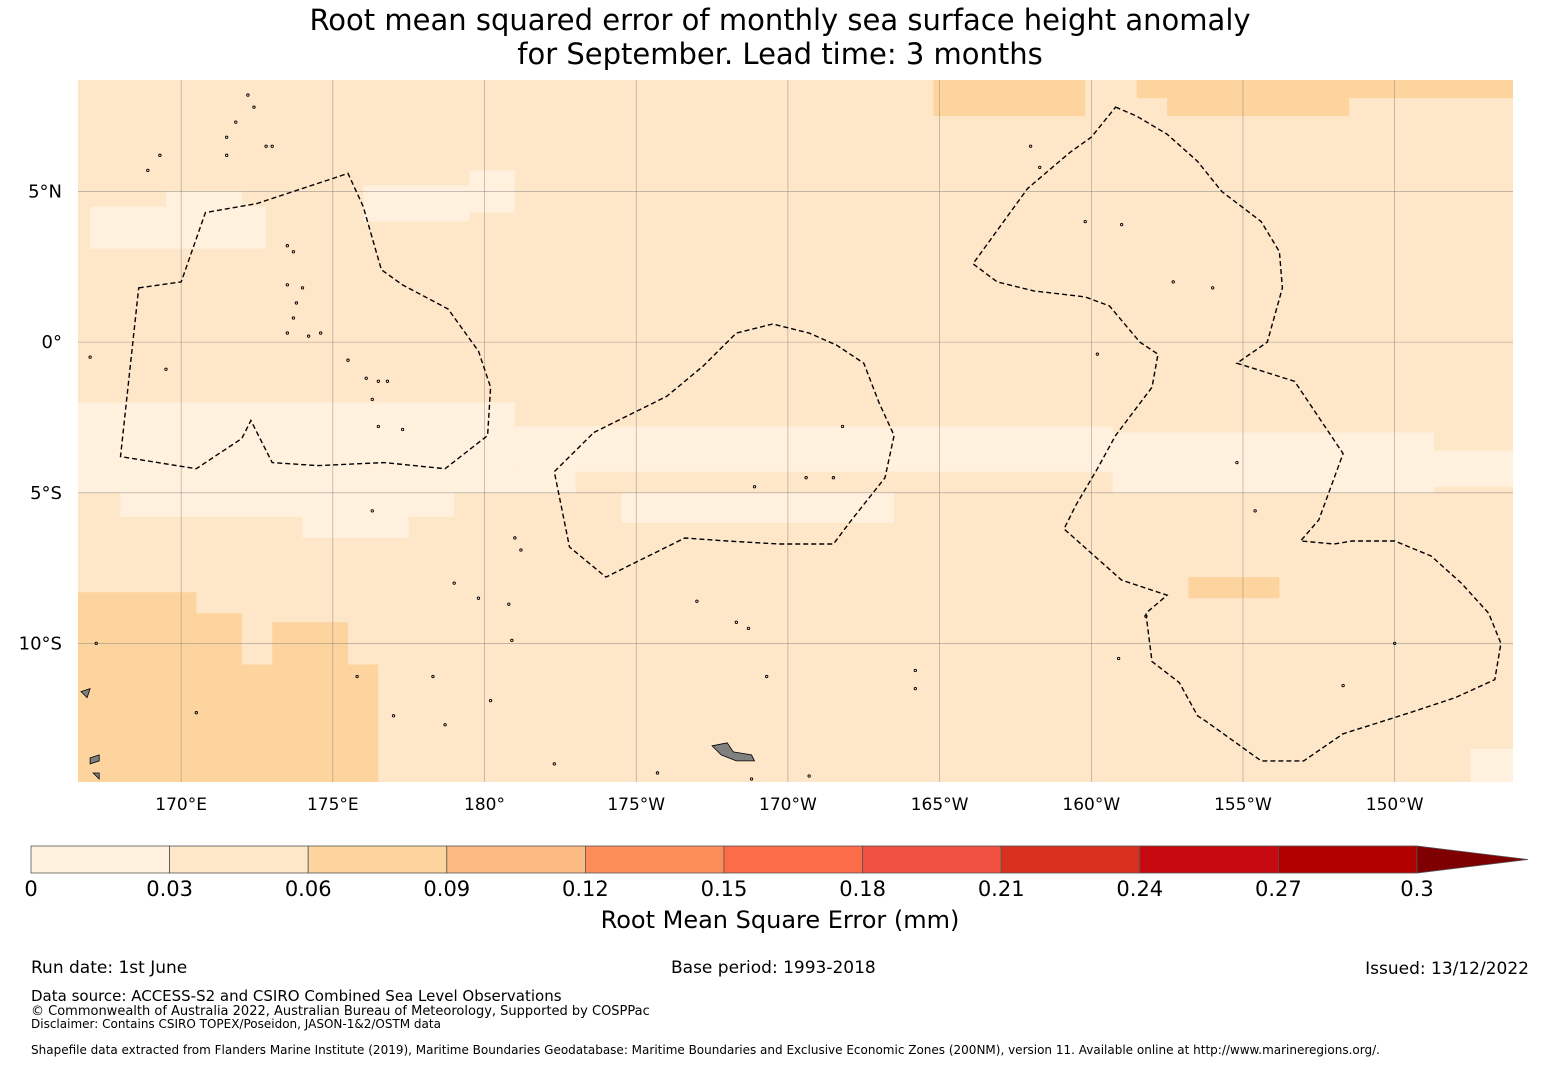  What do you see at coordinates (788, 805) in the screenshot?
I see `lon-tick-label: 170°W` at bounding box center [788, 805].